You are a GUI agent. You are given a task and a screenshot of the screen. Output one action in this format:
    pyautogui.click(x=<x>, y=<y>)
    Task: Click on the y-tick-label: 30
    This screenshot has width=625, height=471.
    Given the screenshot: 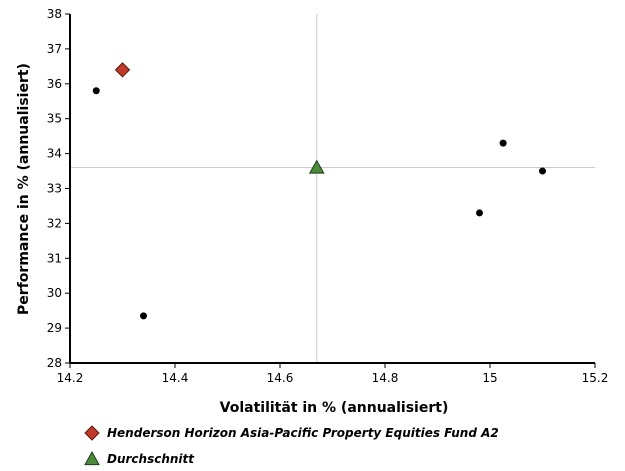 What is the action you would take?
    pyautogui.click(x=54, y=293)
    